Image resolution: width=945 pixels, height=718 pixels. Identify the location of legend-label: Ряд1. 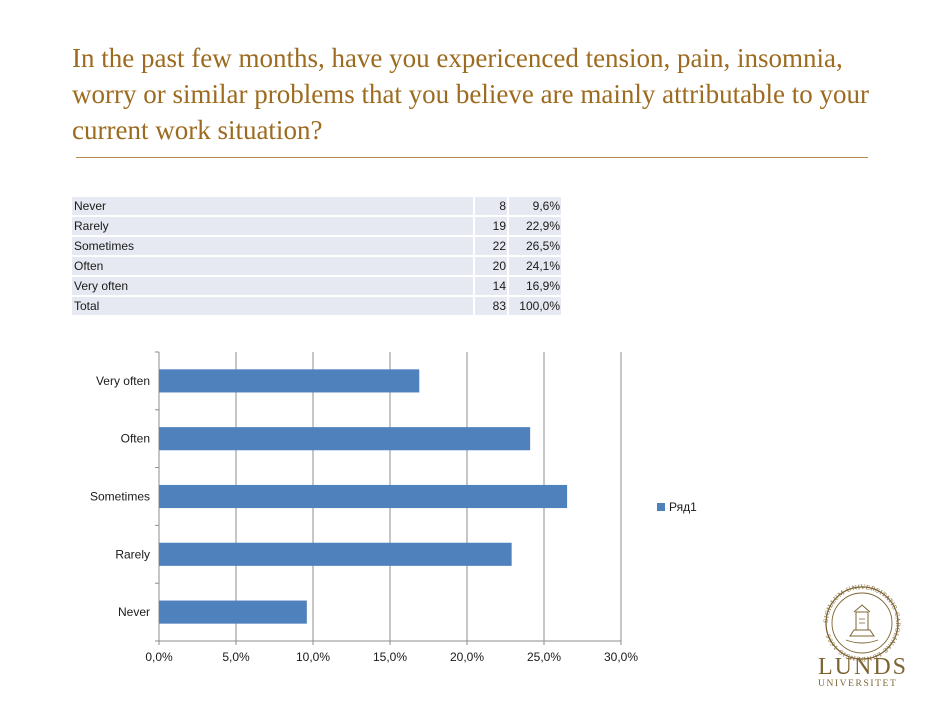
(683, 507).